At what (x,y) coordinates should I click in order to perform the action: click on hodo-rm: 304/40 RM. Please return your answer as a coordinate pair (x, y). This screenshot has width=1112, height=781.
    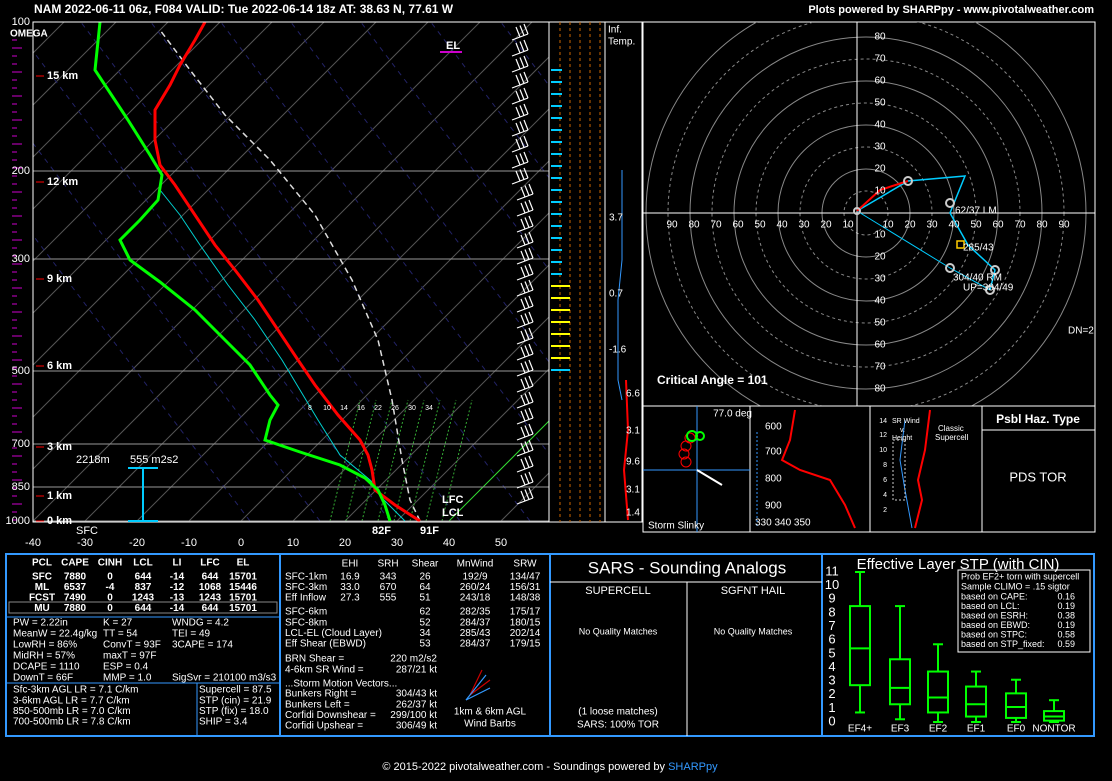
    Looking at the image, I should click on (977, 278).